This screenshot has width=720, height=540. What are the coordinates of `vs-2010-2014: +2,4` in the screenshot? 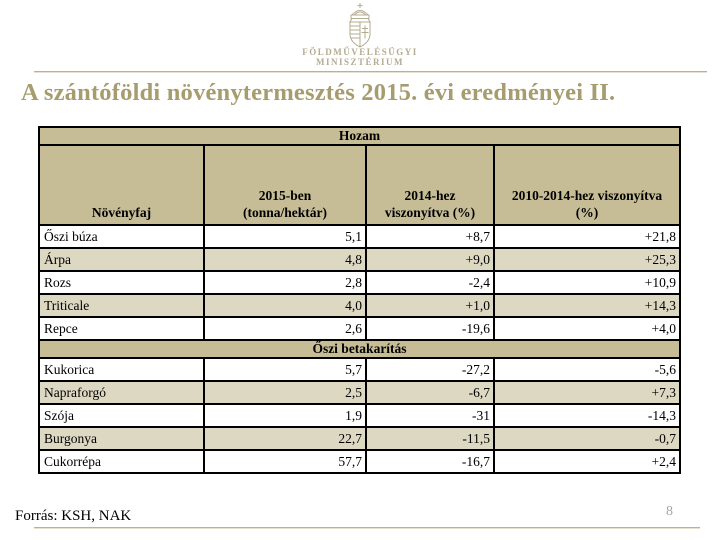 It's located at (587, 461).